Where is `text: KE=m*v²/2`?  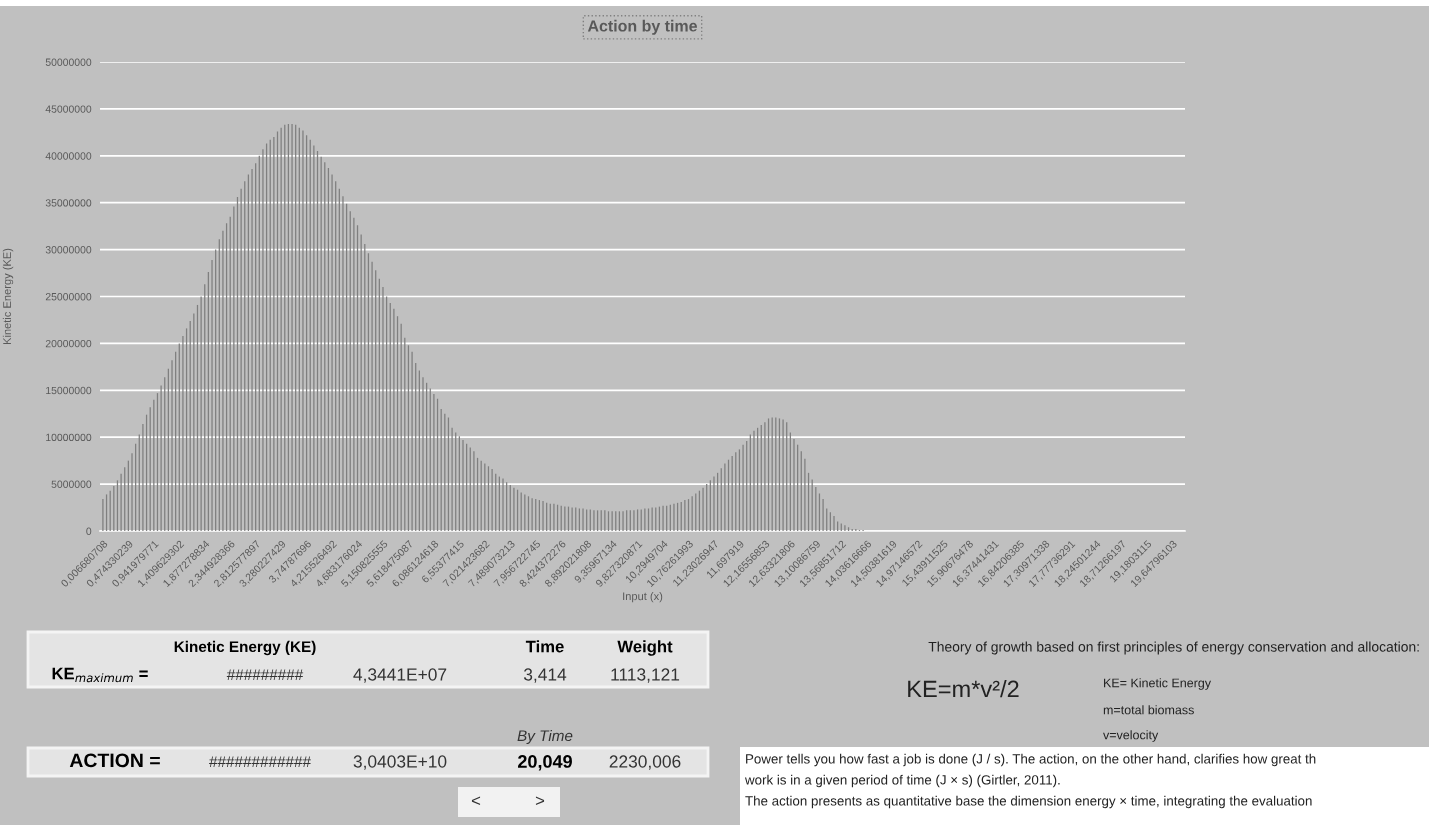 text: KE=m*v²/2 is located at coordinates (963, 688).